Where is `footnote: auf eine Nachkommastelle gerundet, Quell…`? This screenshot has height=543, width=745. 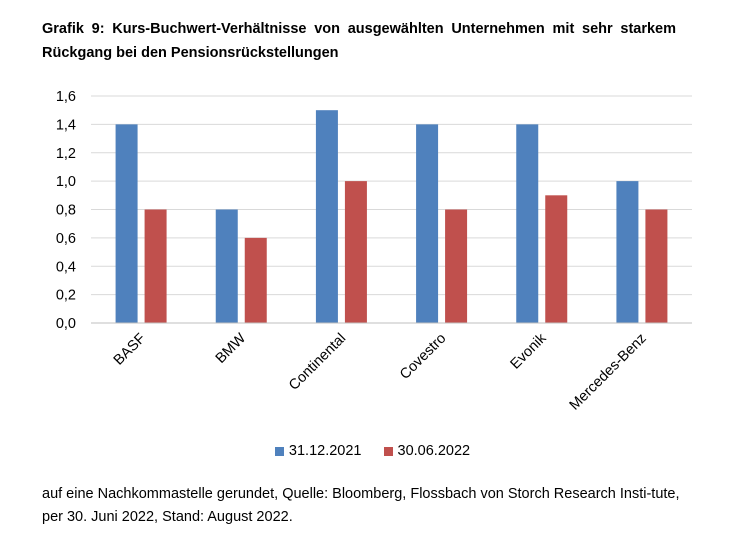
footnote: auf eine Nachkommastelle gerundet, Quell… is located at coordinates (361, 505).